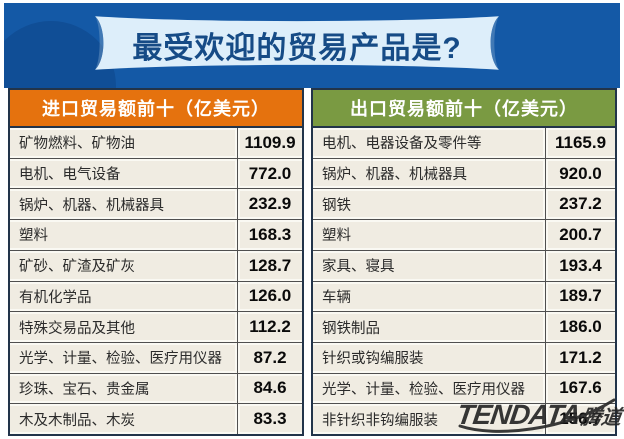 Image resolution: width=624 pixels, height=439 pixels. Describe the element at coordinates (580, 173) in the screenshot. I see `product-value: 920.0` at that location.